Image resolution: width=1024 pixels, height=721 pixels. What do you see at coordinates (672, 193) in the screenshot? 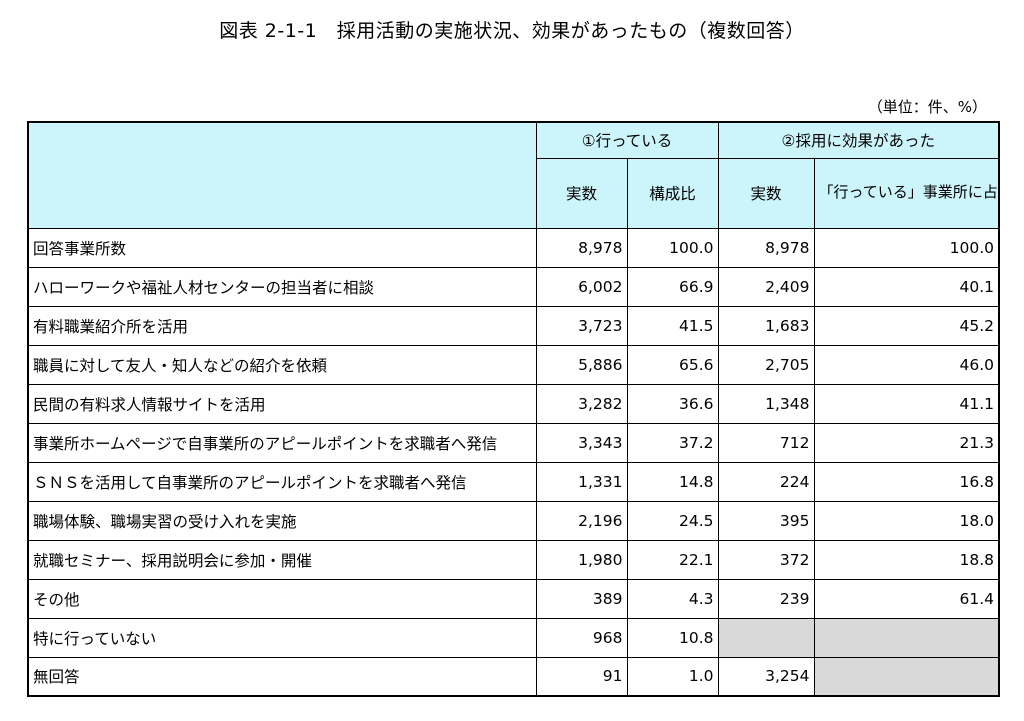
I see `header-ratio: 構成比` at bounding box center [672, 193].